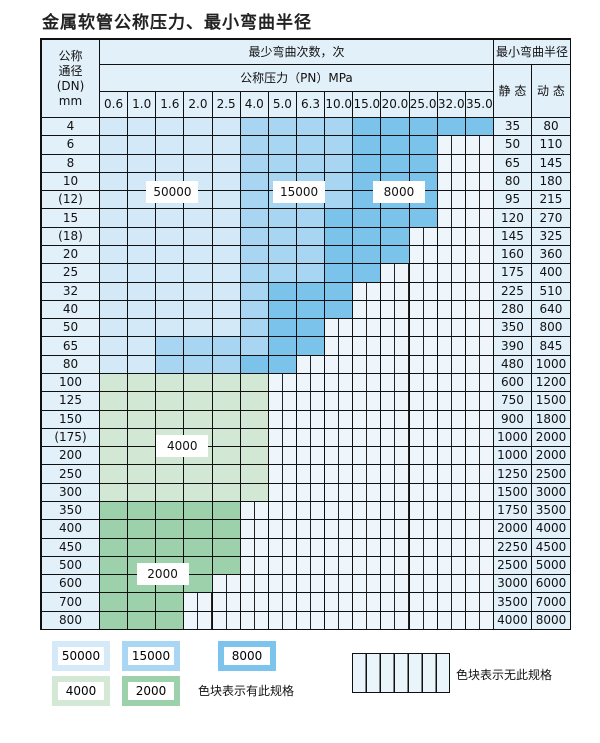 This screenshot has width=600, height=743. What do you see at coordinates (551, 182) in the screenshot?
I see `dynamic-radius-cell: 180` at bounding box center [551, 182].